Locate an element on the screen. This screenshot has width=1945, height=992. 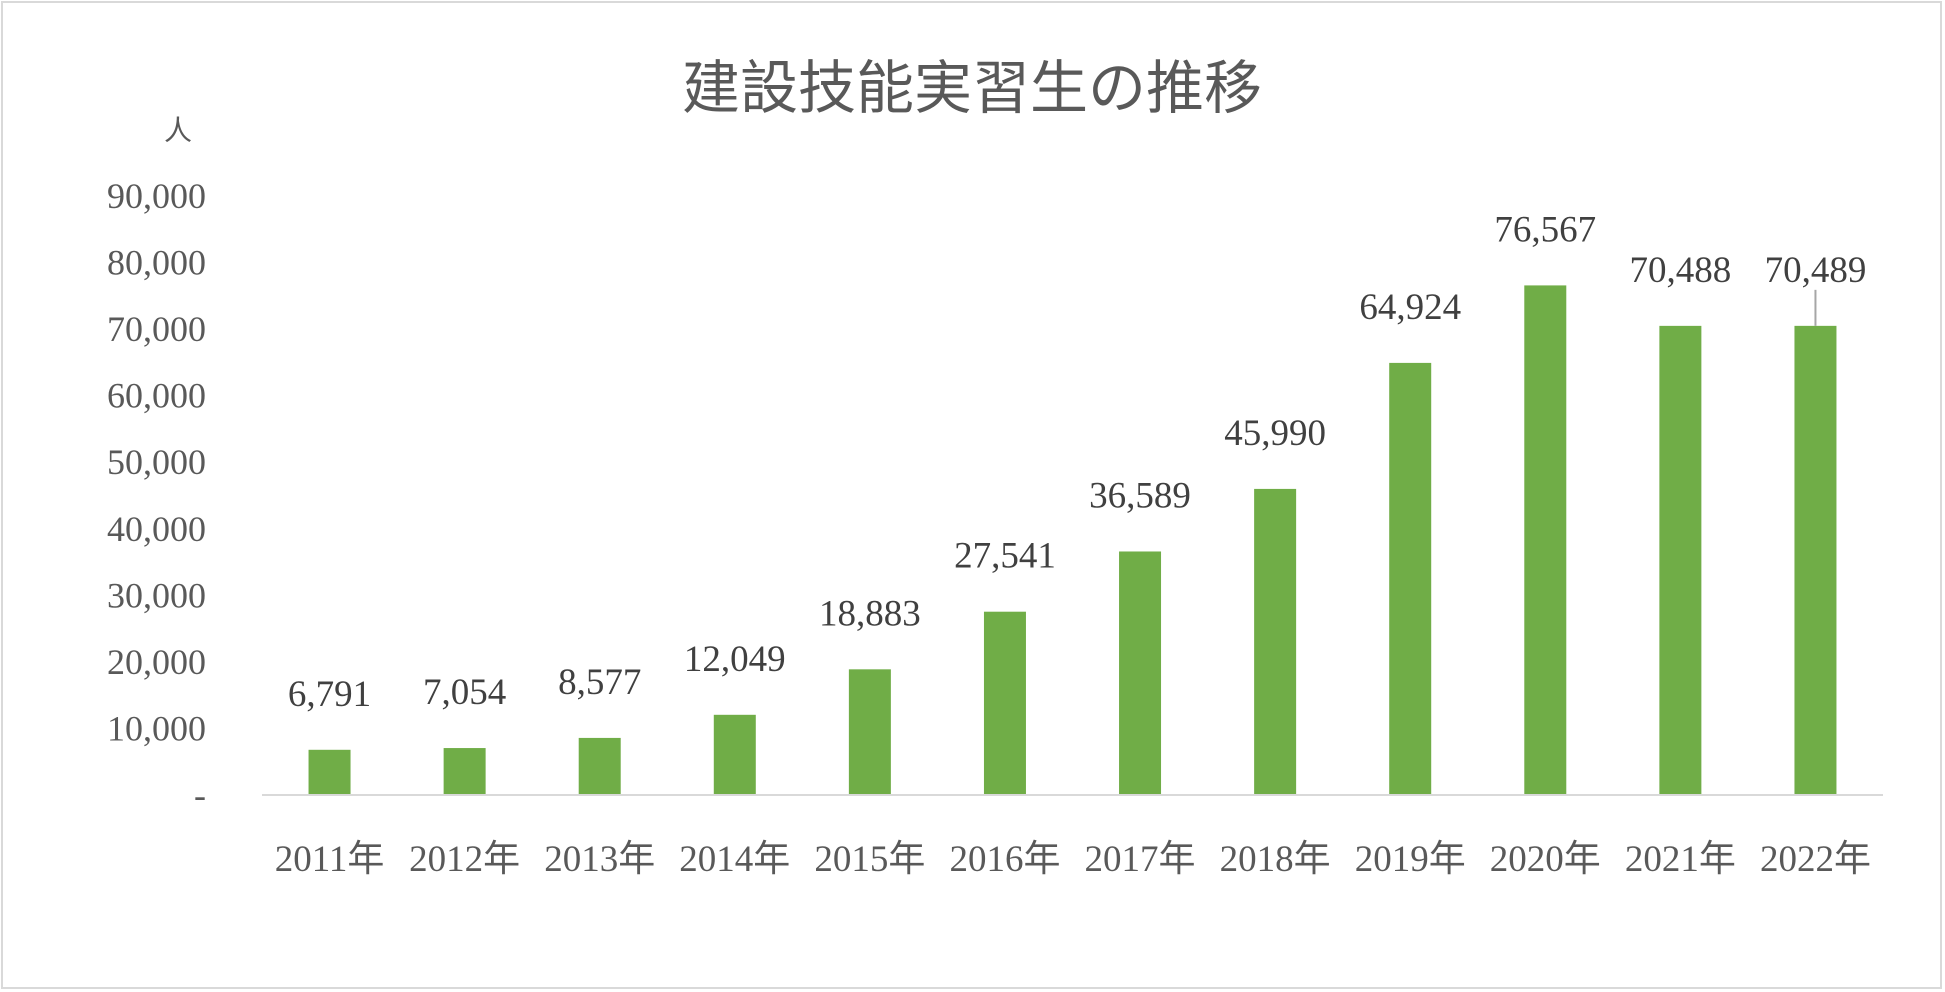
x-tick-label: 2012年 is located at coordinates (464, 859).